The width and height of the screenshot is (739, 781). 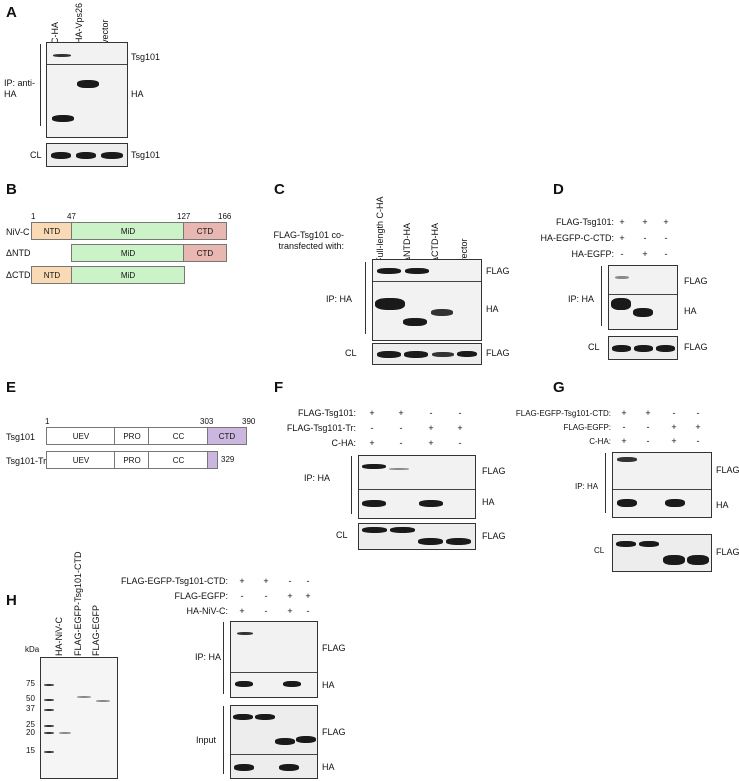 What do you see at coordinates (128, 275) in the screenshot?
I see `domain-mid: MiD` at bounding box center [128, 275].